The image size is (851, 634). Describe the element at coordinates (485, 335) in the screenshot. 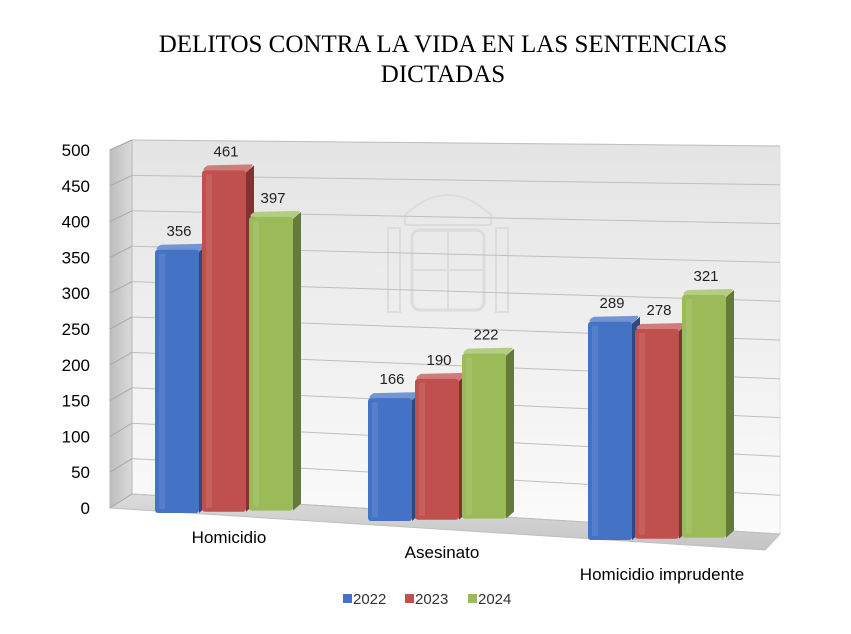

I see `data-label: 222` at that location.